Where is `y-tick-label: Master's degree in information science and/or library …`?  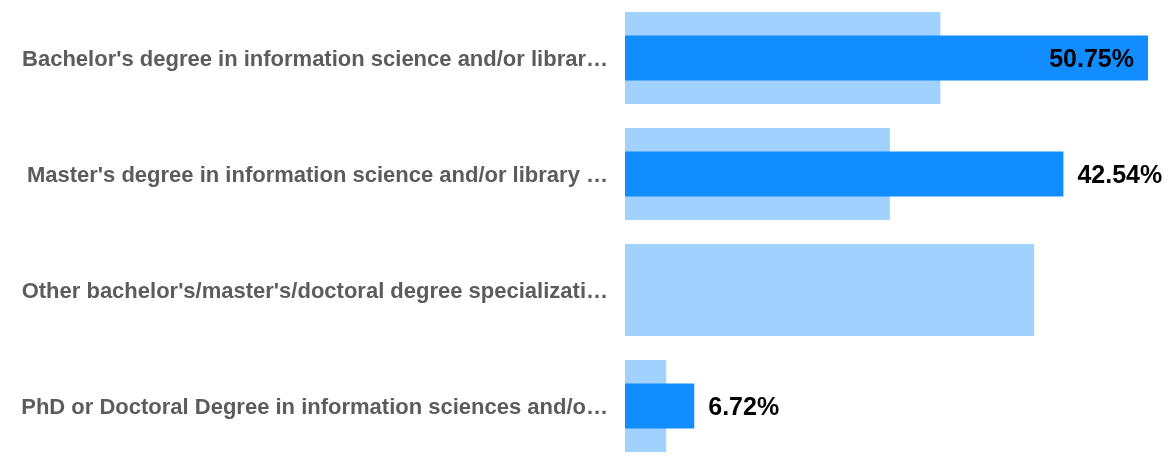 y-tick-label: Master's degree in information science and/or library … is located at coordinates (317, 174).